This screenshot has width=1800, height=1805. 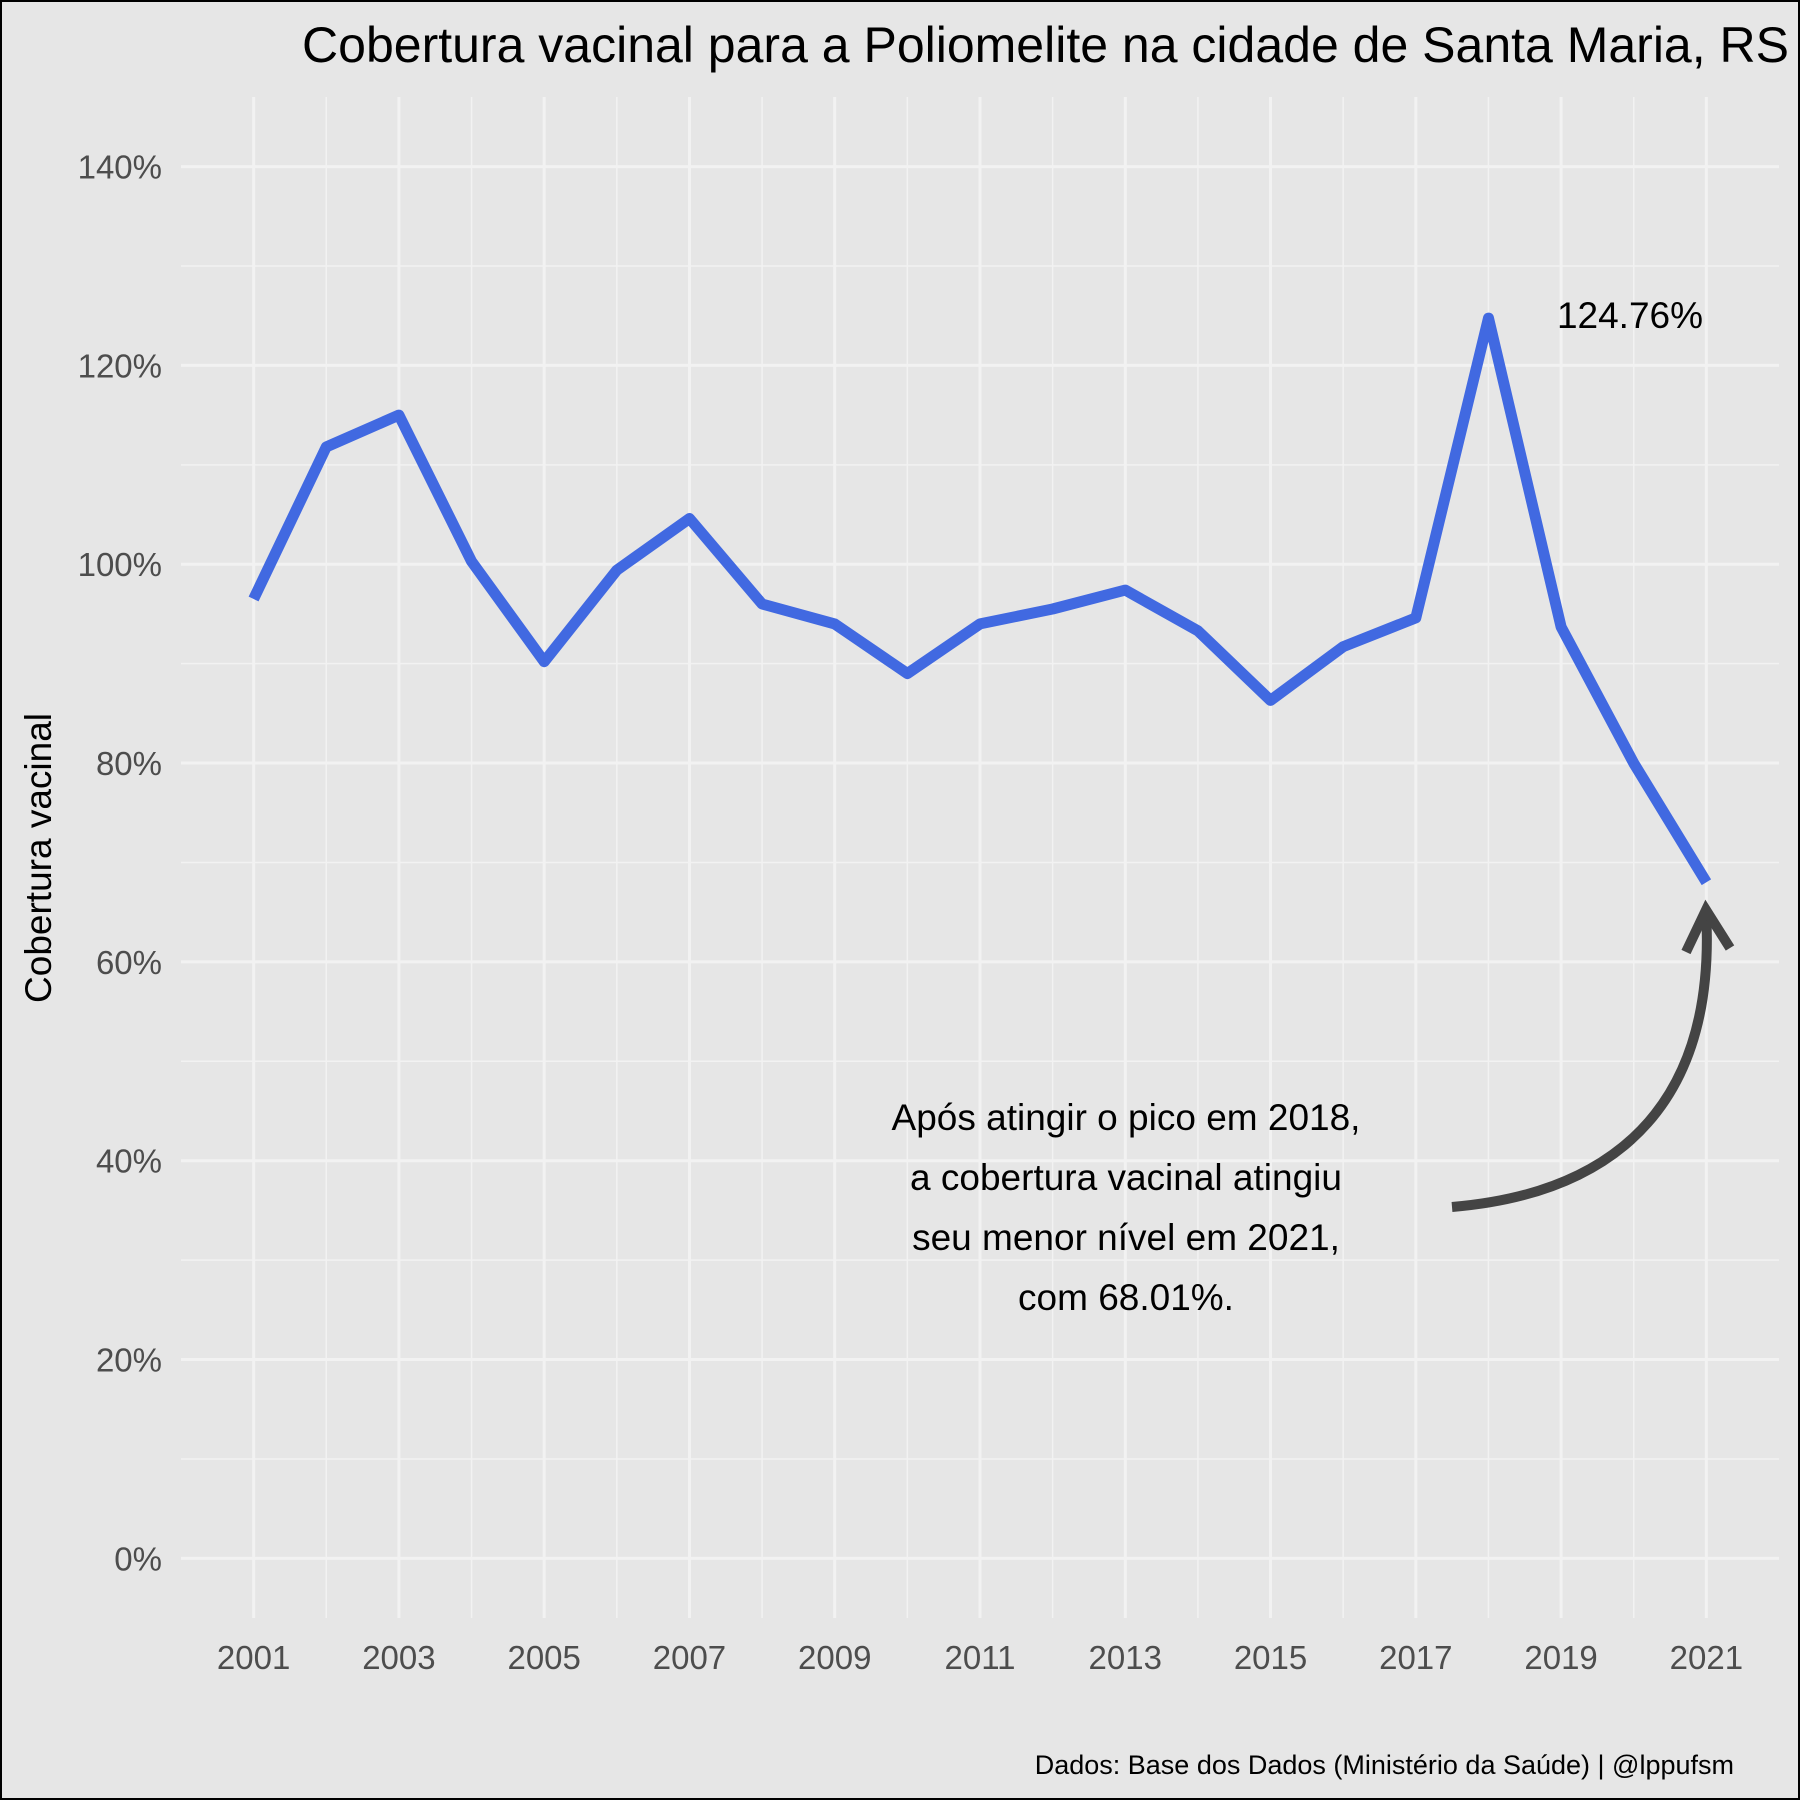 I want to click on x-tick-label: 2011, so click(x=980, y=1657).